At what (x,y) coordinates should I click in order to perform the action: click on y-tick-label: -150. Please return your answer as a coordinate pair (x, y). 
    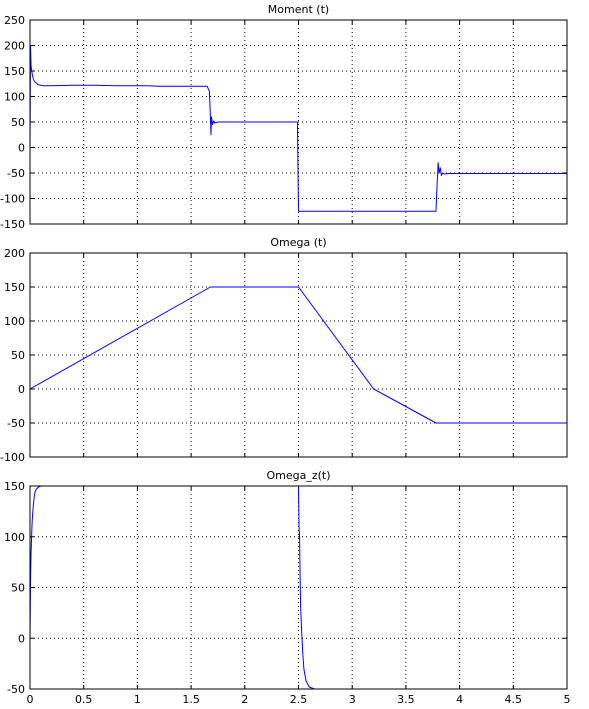
    Looking at the image, I should click on (12, 224).